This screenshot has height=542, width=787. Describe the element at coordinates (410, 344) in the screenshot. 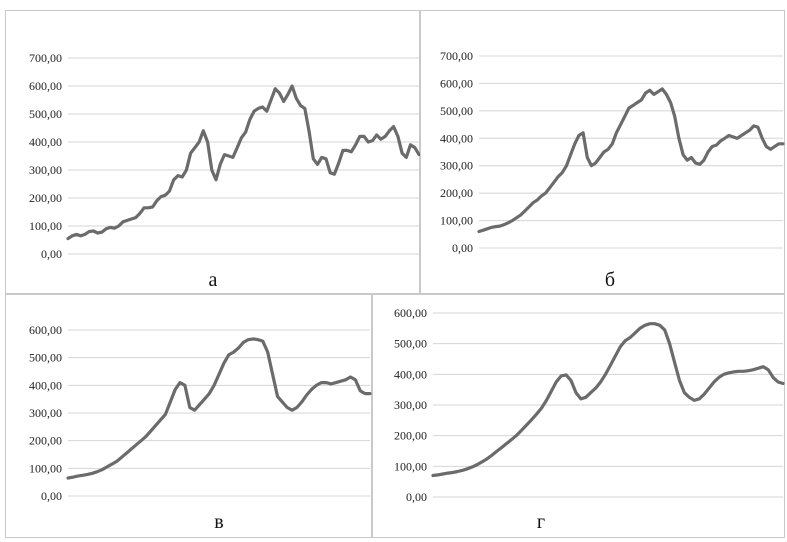

I see `y-tick-label-d-5: 500,00` at that location.